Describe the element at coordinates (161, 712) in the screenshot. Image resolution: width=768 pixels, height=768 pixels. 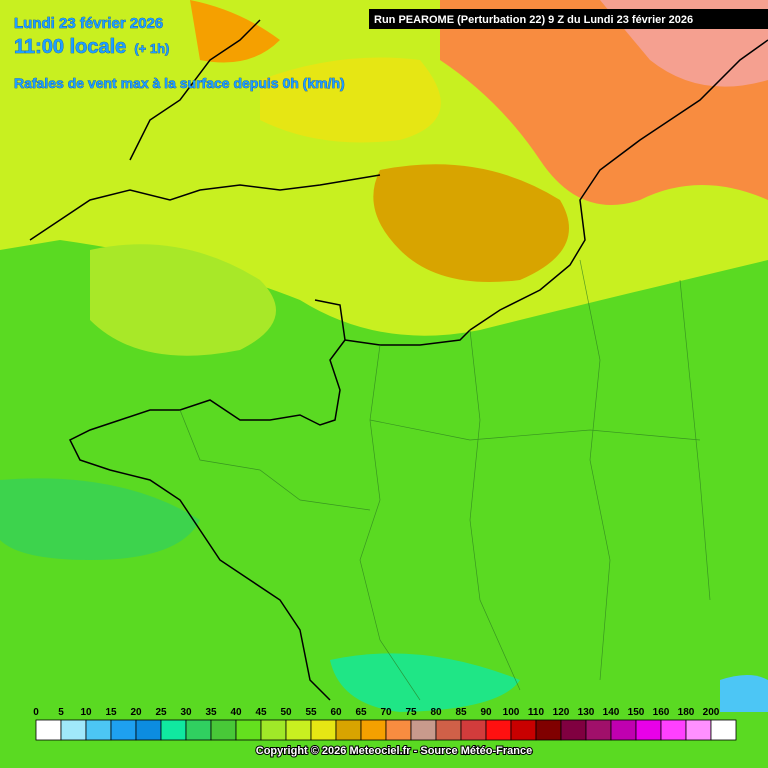
I see `legend-label: 25` at that location.